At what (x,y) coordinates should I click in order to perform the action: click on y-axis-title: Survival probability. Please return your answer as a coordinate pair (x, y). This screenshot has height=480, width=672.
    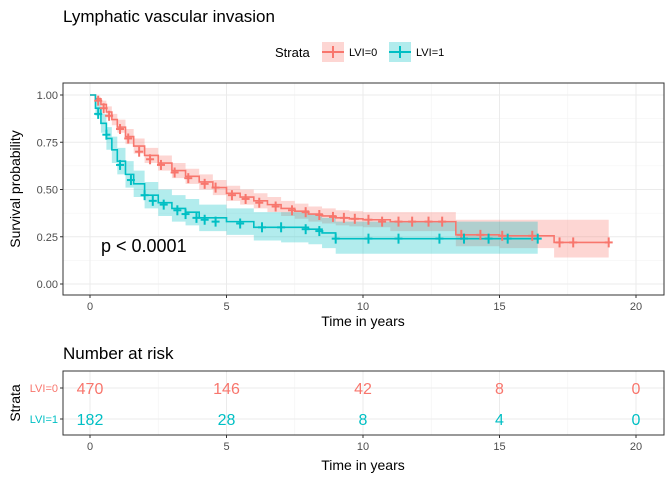
    Looking at the image, I should click on (15, 189).